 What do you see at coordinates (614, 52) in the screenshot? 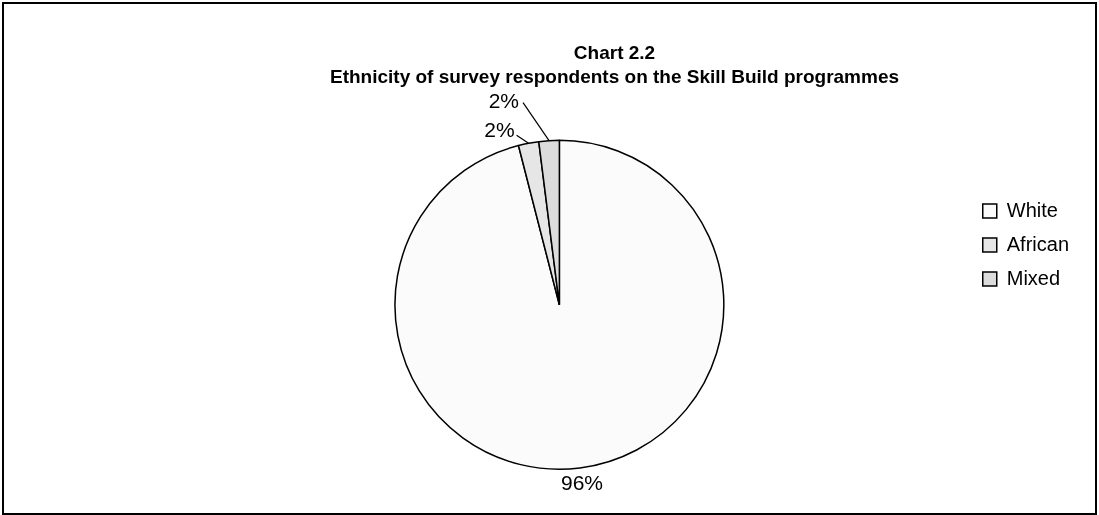
I see `chart-title: Chart 2.2` at bounding box center [614, 52].